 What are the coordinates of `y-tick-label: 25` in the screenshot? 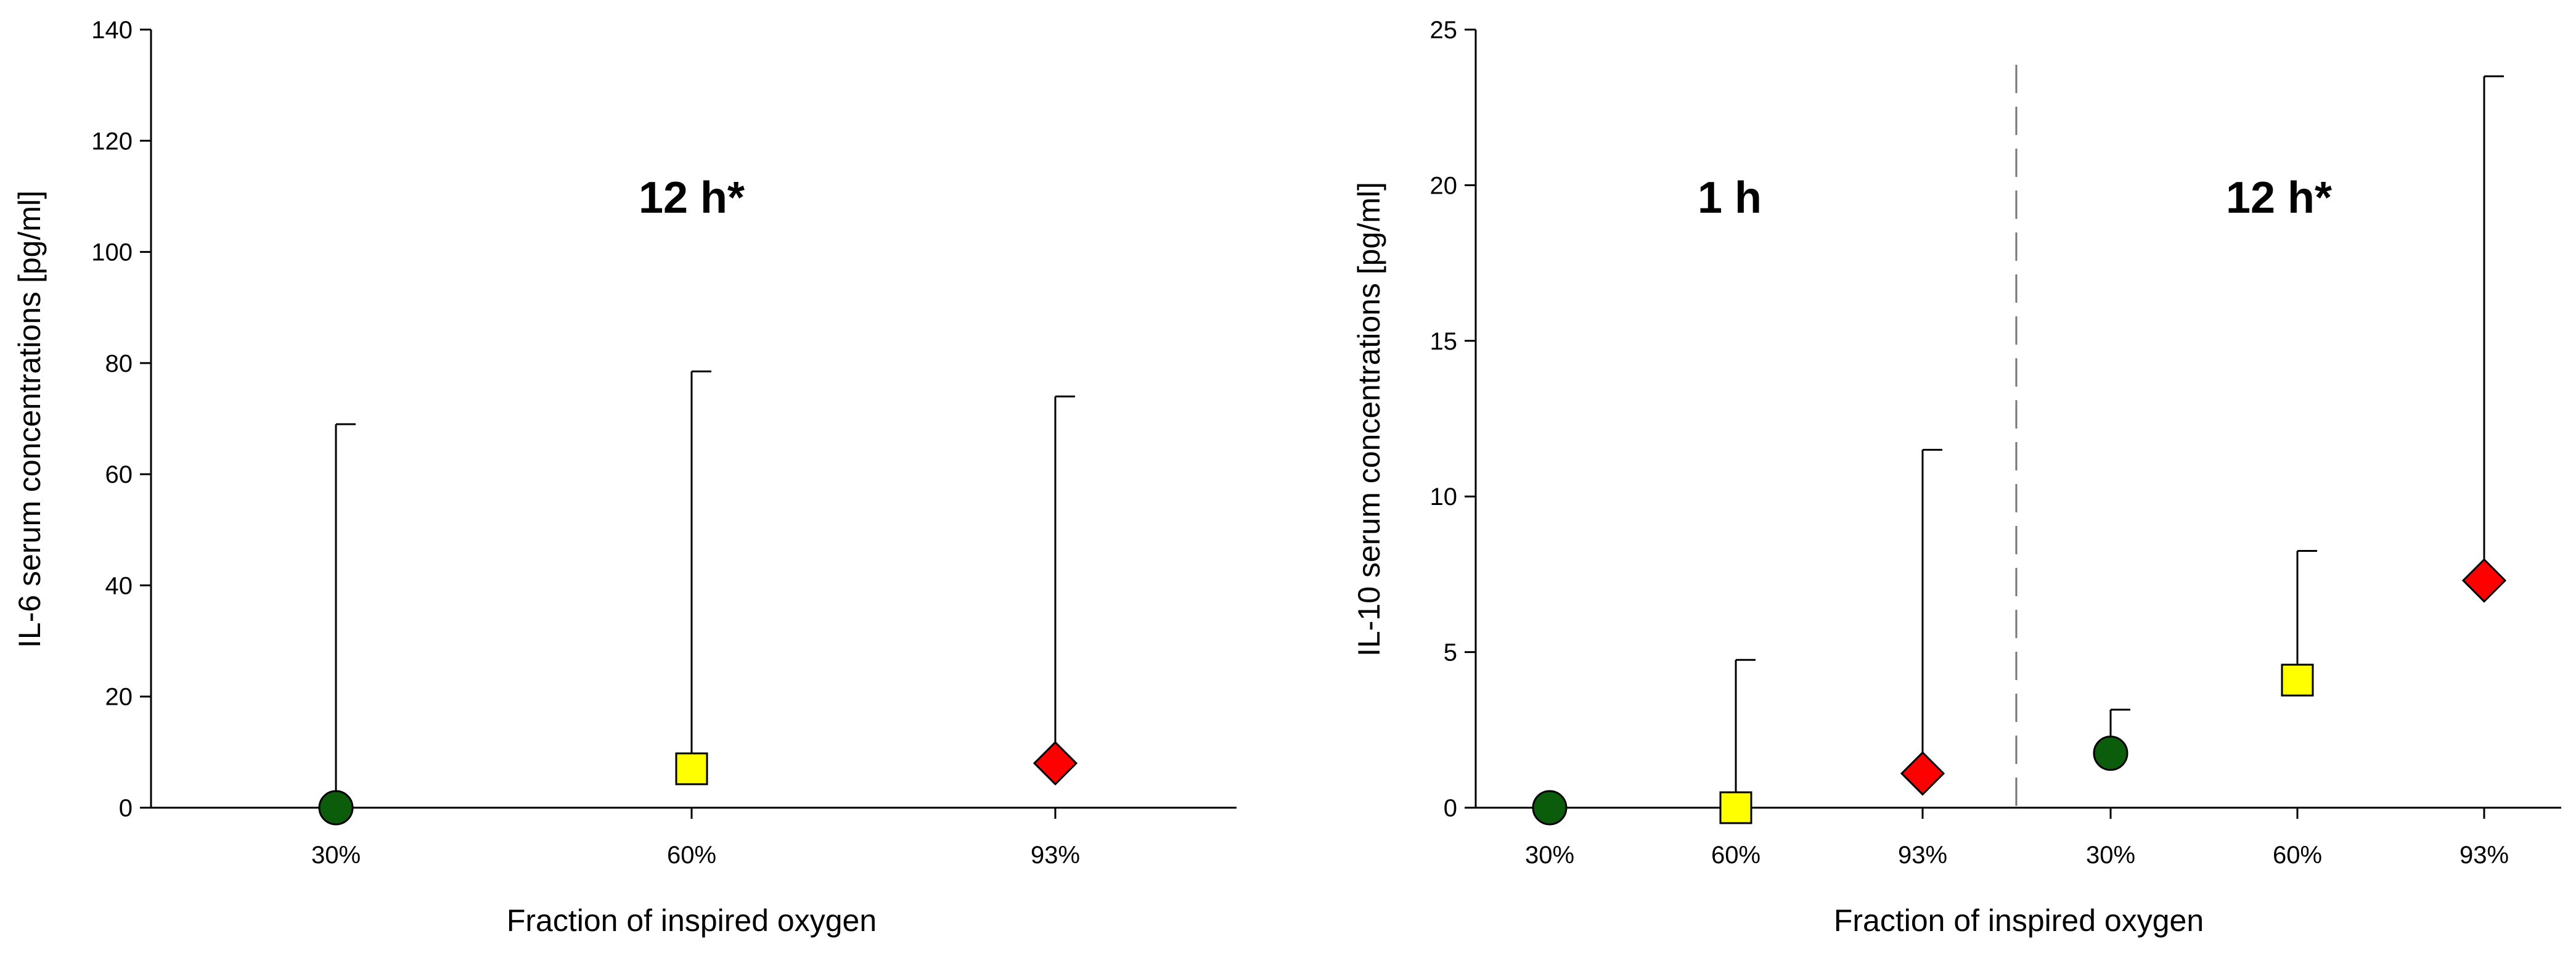 It's located at (1444, 30).